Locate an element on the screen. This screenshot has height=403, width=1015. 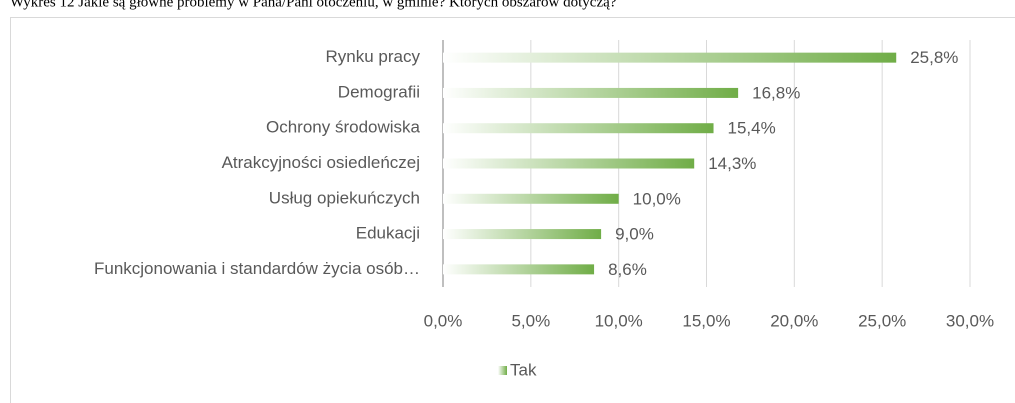
x-tick-label: 15,0% is located at coordinates (706, 320).